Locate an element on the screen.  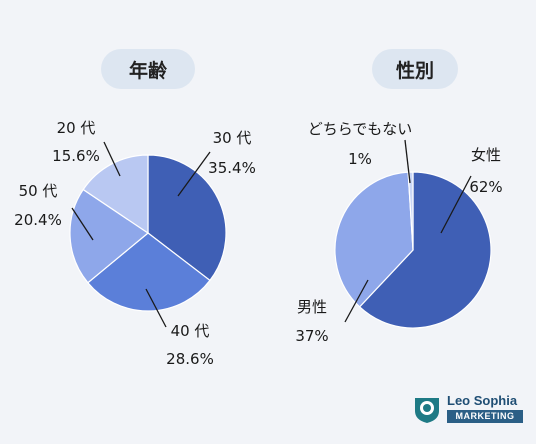
age-slice-label-0: 30 代 is located at coordinates (232, 138).